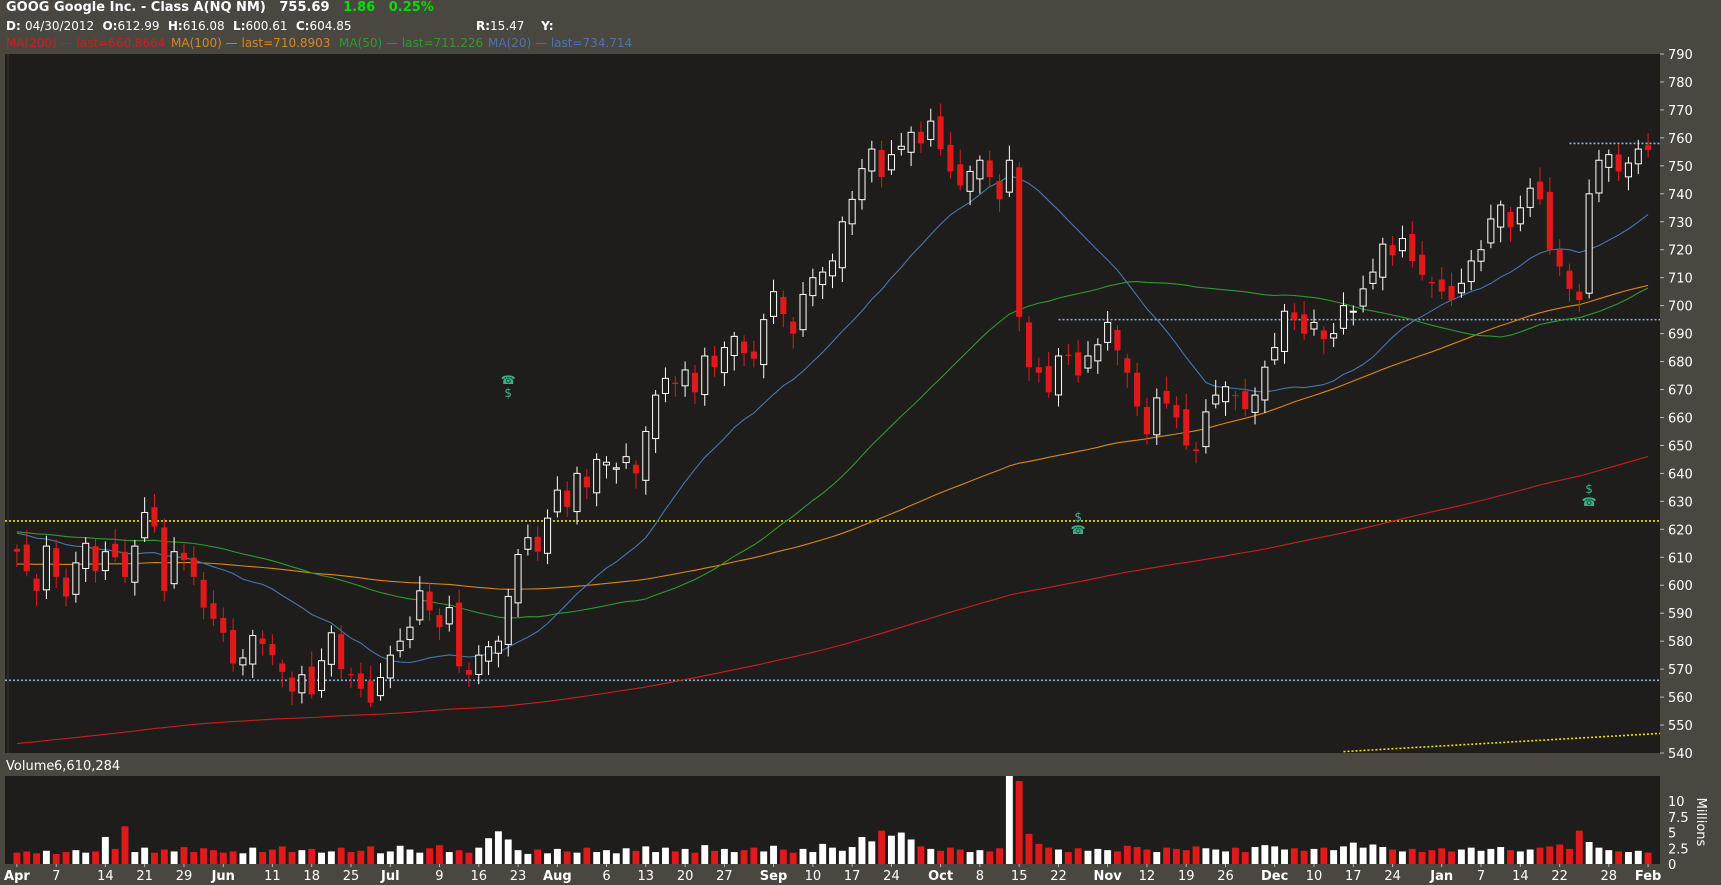  What do you see at coordinates (439, 876) in the screenshot?
I see `x-axis-label: 9` at bounding box center [439, 876].